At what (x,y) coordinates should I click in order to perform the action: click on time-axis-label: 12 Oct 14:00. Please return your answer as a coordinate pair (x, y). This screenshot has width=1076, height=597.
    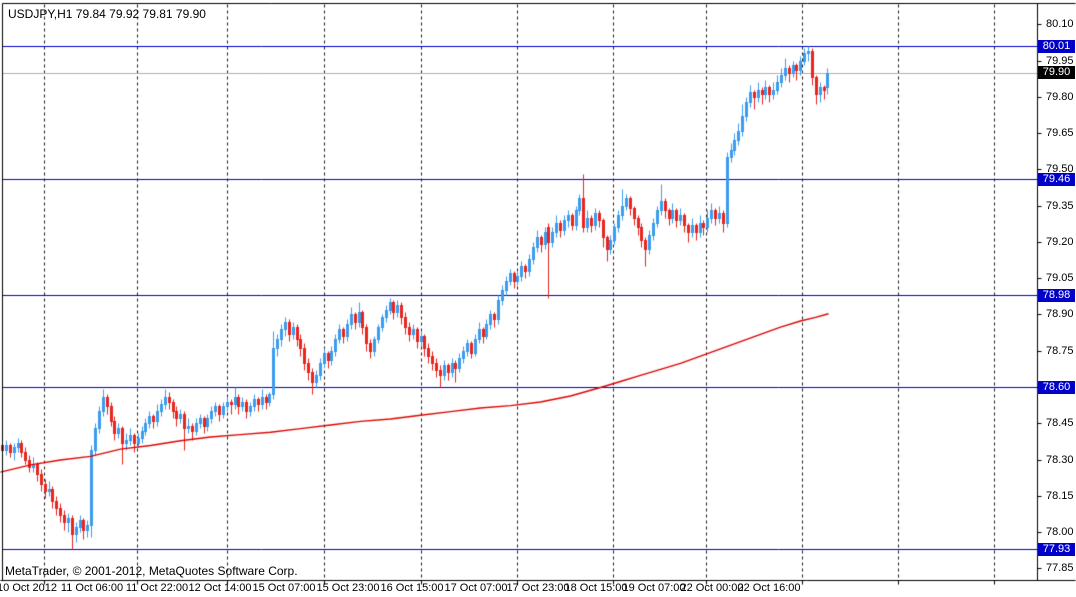
    Looking at the image, I should click on (220, 588).